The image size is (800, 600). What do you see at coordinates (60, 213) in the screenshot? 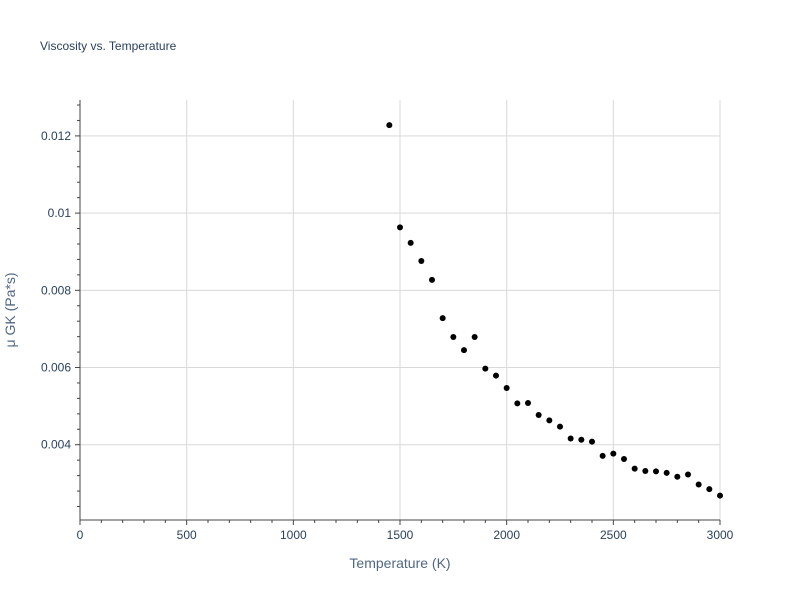
I see `y-tick-label: 0.01` at bounding box center [60, 213].